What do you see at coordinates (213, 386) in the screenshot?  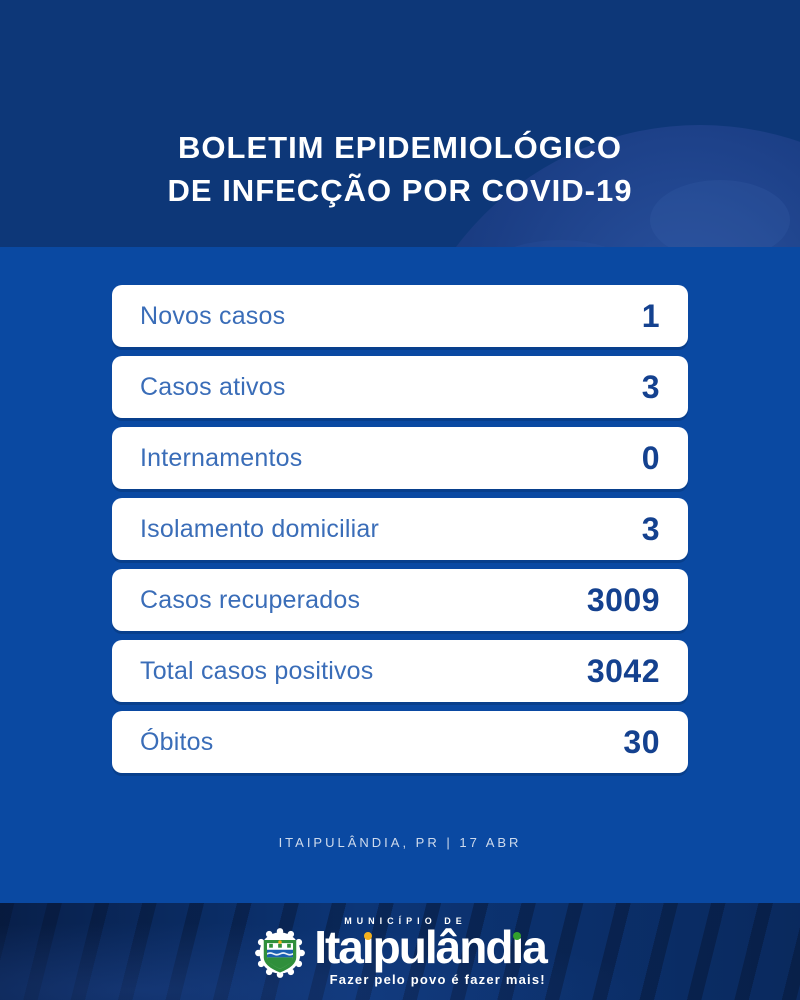 I see `stat-label: Casos ativos` at bounding box center [213, 386].